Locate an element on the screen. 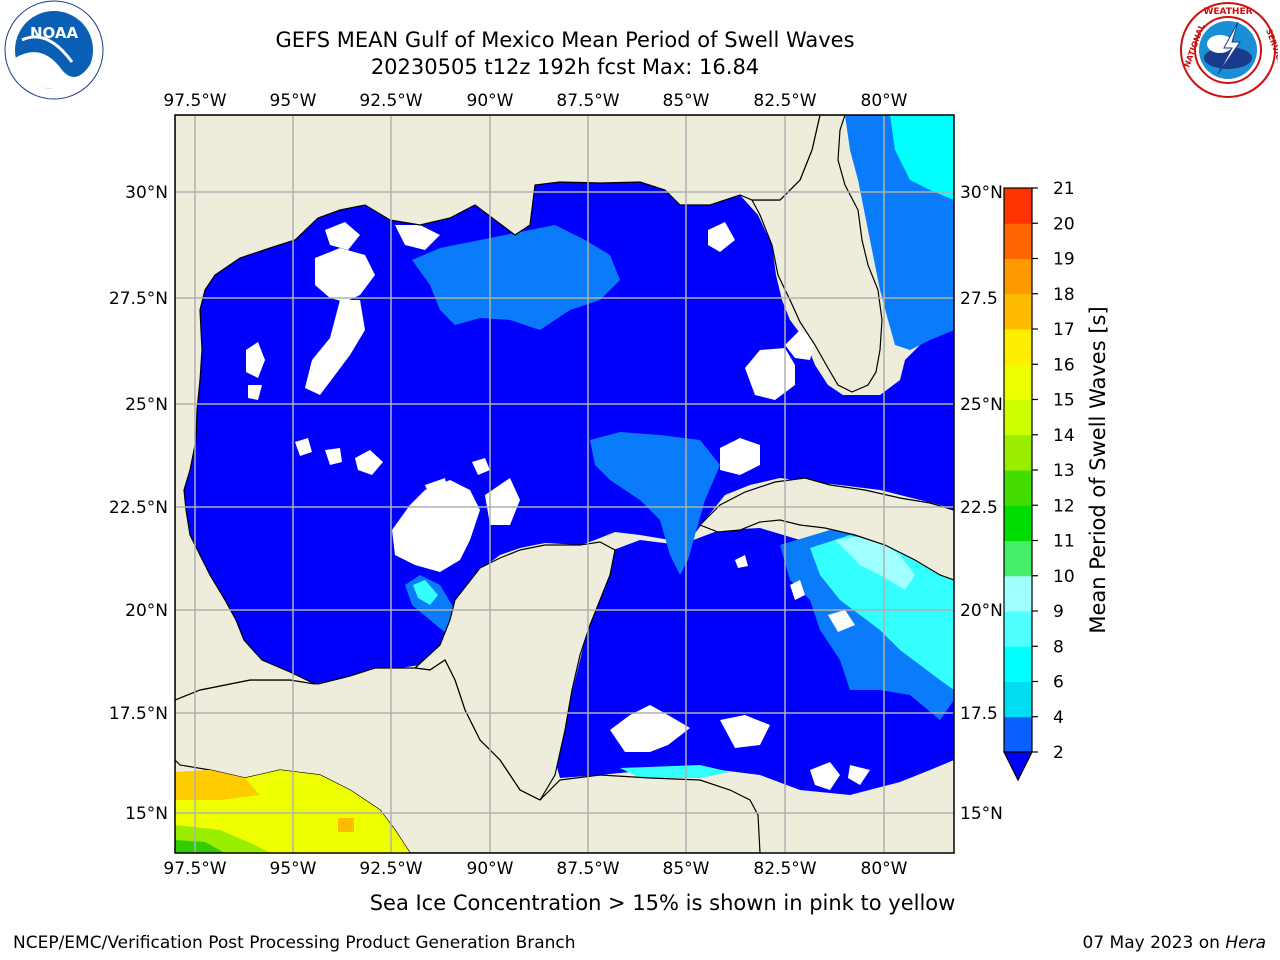 This screenshot has height=960, width=1280. colorbar-tick-label: 9 is located at coordinates (1058, 612).